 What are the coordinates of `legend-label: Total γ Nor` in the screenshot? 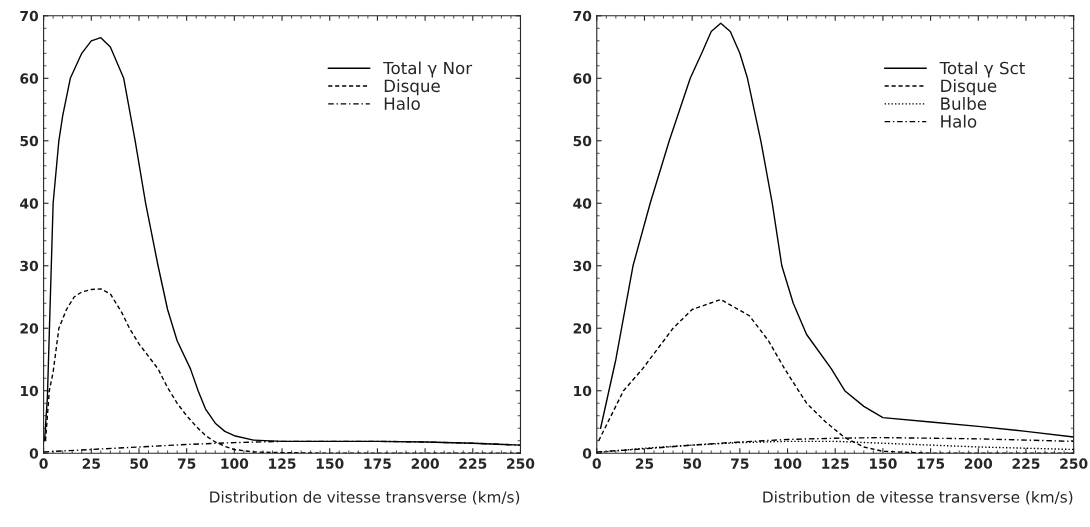 It's located at (428, 69).